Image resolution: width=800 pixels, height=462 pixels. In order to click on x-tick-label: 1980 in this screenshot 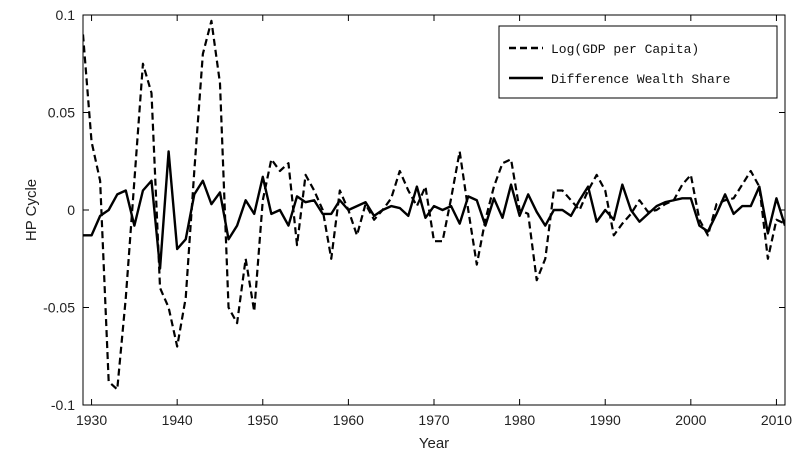, I will do `click(519, 420)`.